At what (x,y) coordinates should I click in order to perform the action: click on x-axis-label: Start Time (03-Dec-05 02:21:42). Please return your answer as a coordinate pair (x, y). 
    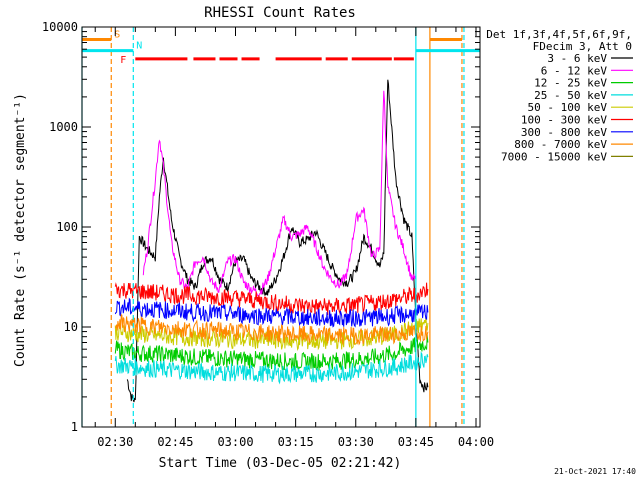
    Looking at the image, I should click on (280, 463).